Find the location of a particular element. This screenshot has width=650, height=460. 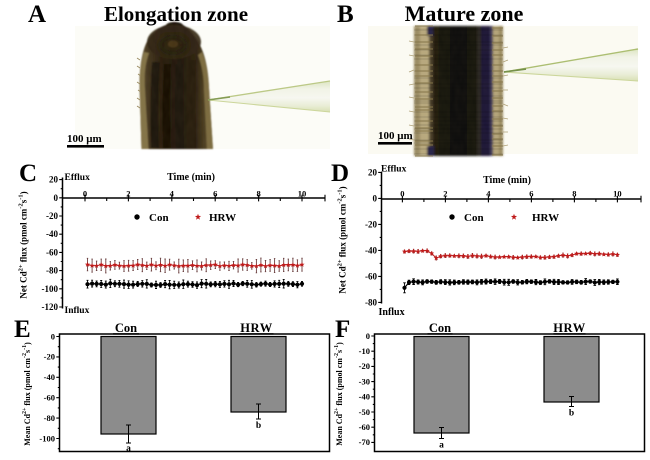

svg-text: -70 is located at coordinates (364, 442).